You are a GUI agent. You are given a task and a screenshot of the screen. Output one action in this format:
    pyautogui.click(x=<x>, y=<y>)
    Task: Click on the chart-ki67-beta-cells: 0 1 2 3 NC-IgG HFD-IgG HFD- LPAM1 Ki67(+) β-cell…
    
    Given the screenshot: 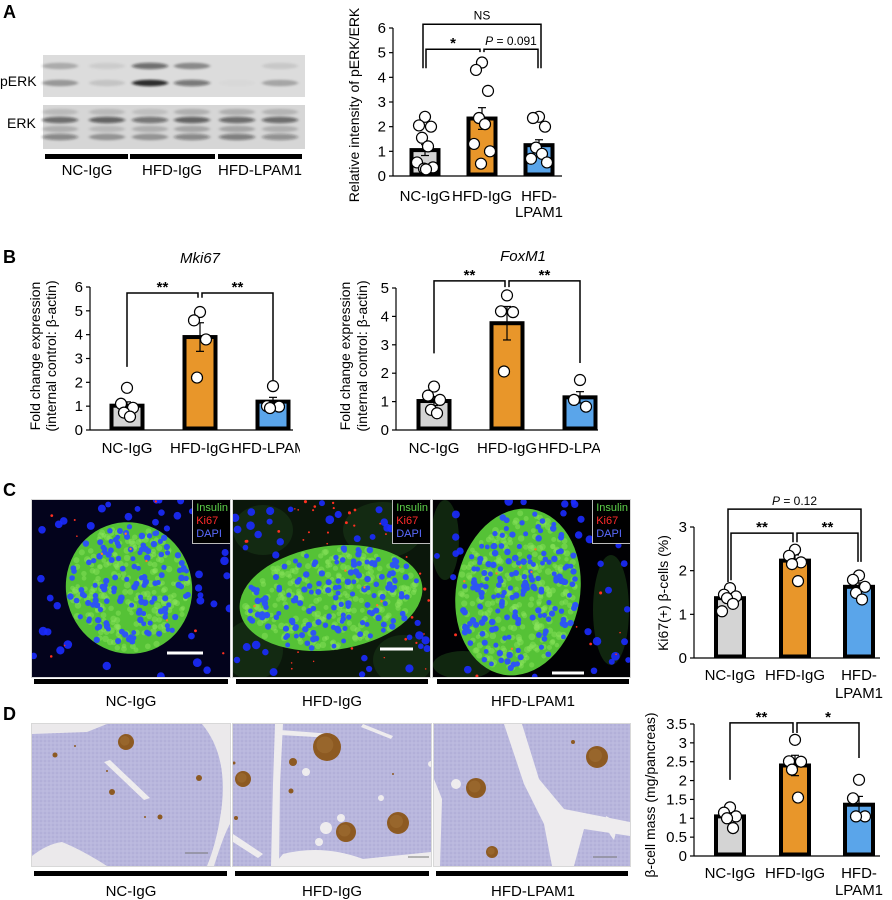 What is the action you would take?
    pyautogui.click(x=766, y=598)
    